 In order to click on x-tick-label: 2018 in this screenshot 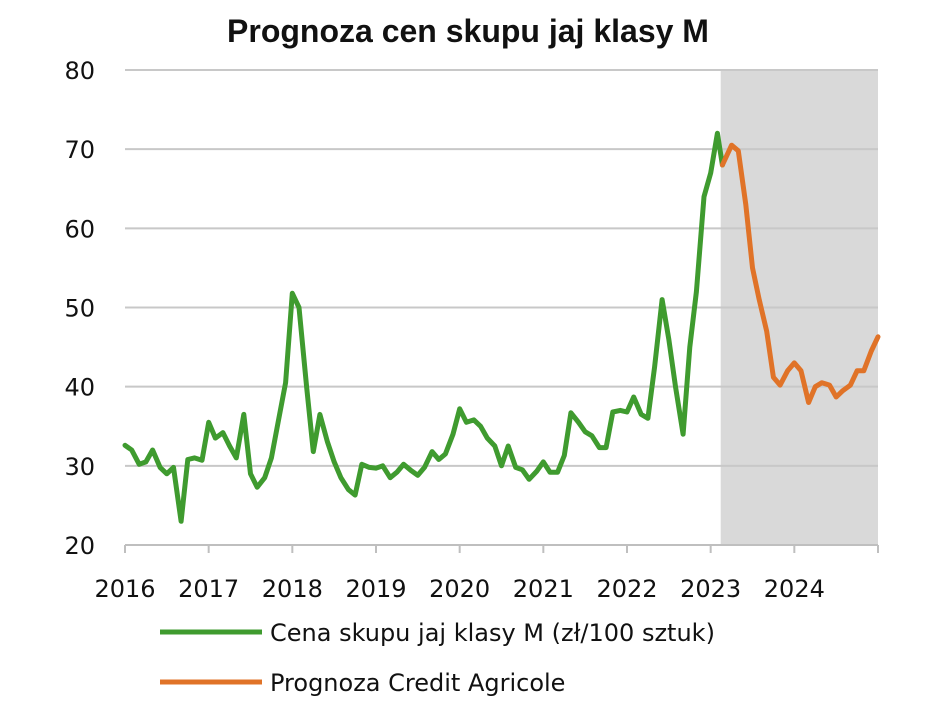, I will do `click(292, 589)`.